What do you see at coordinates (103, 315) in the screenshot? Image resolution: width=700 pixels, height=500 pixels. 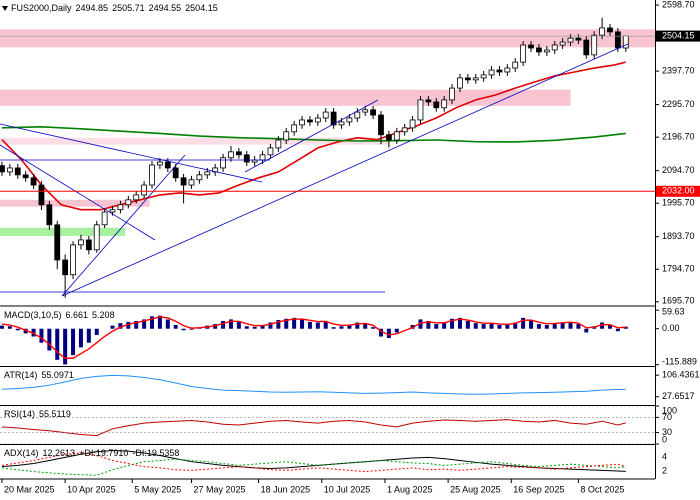 I see `header-item: 5.208` at bounding box center [103, 315].